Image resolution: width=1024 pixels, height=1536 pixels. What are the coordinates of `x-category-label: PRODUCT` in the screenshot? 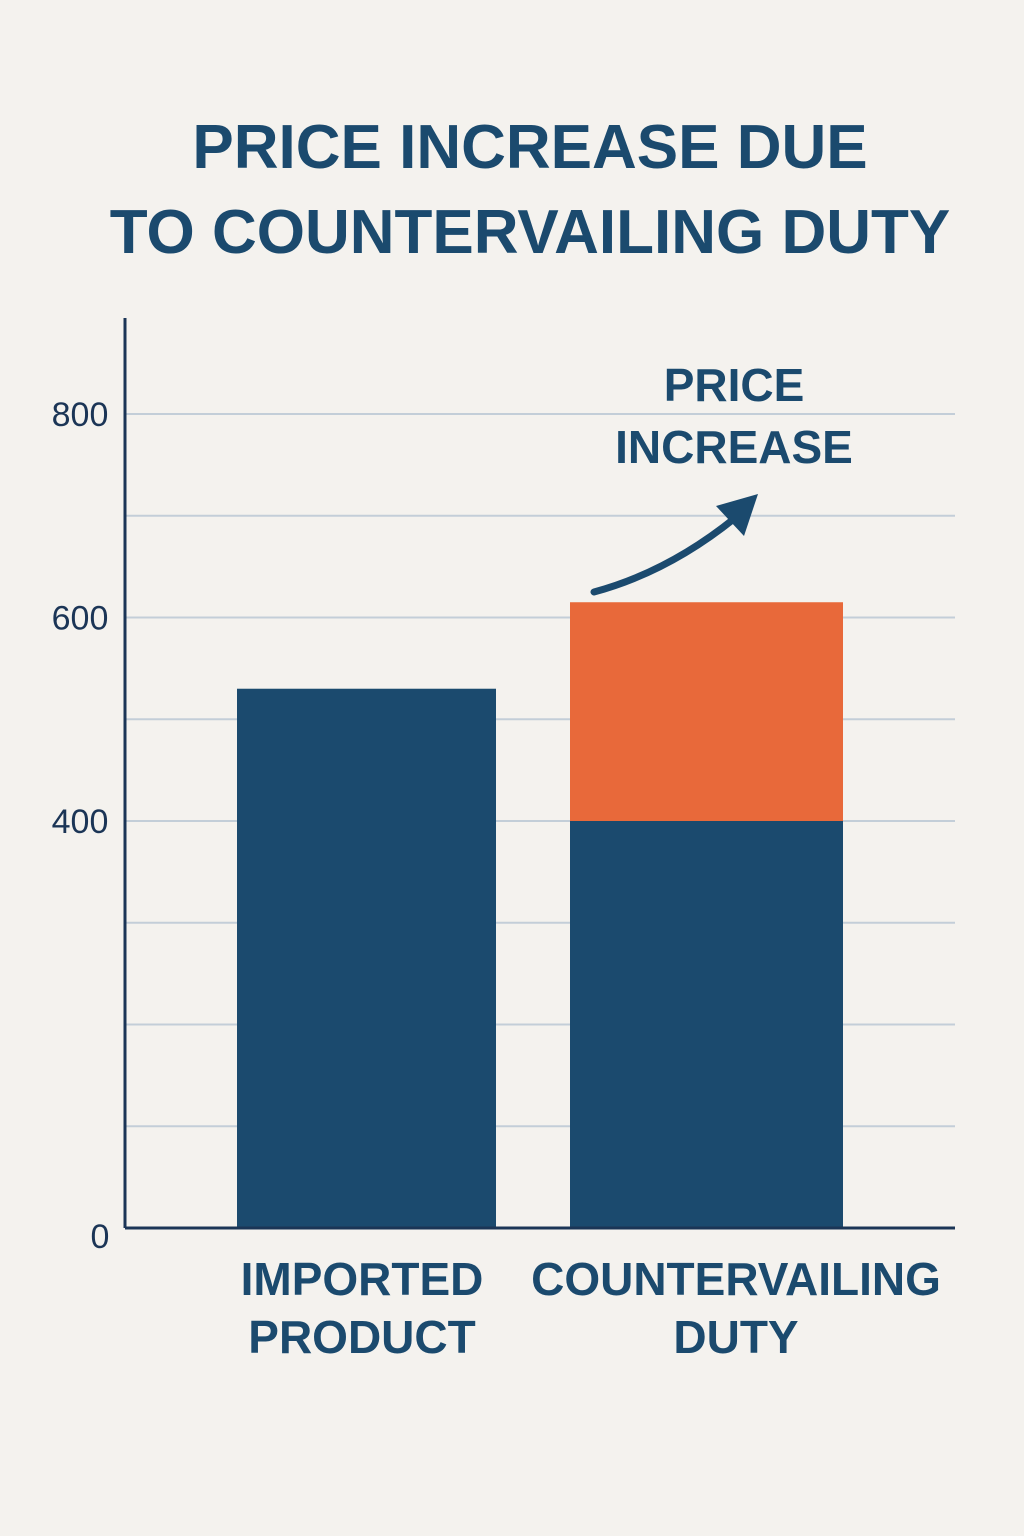 It's located at (361, 1337).